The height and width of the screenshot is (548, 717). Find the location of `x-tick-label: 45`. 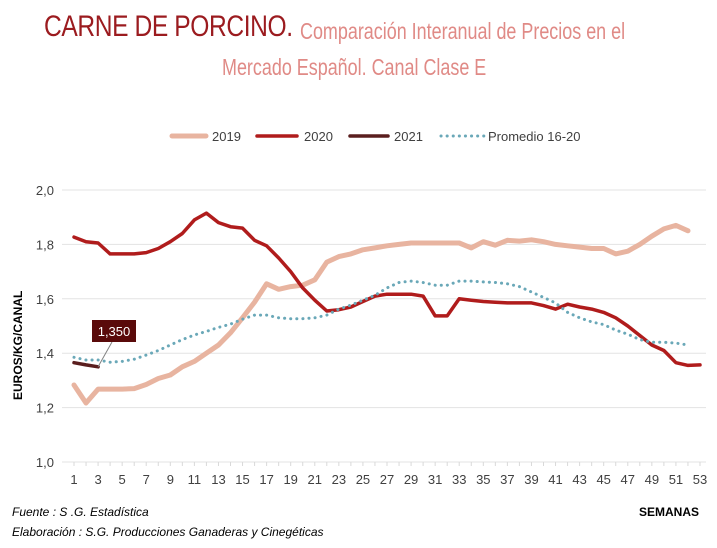

x-tick-label: 45 is located at coordinates (603, 479).